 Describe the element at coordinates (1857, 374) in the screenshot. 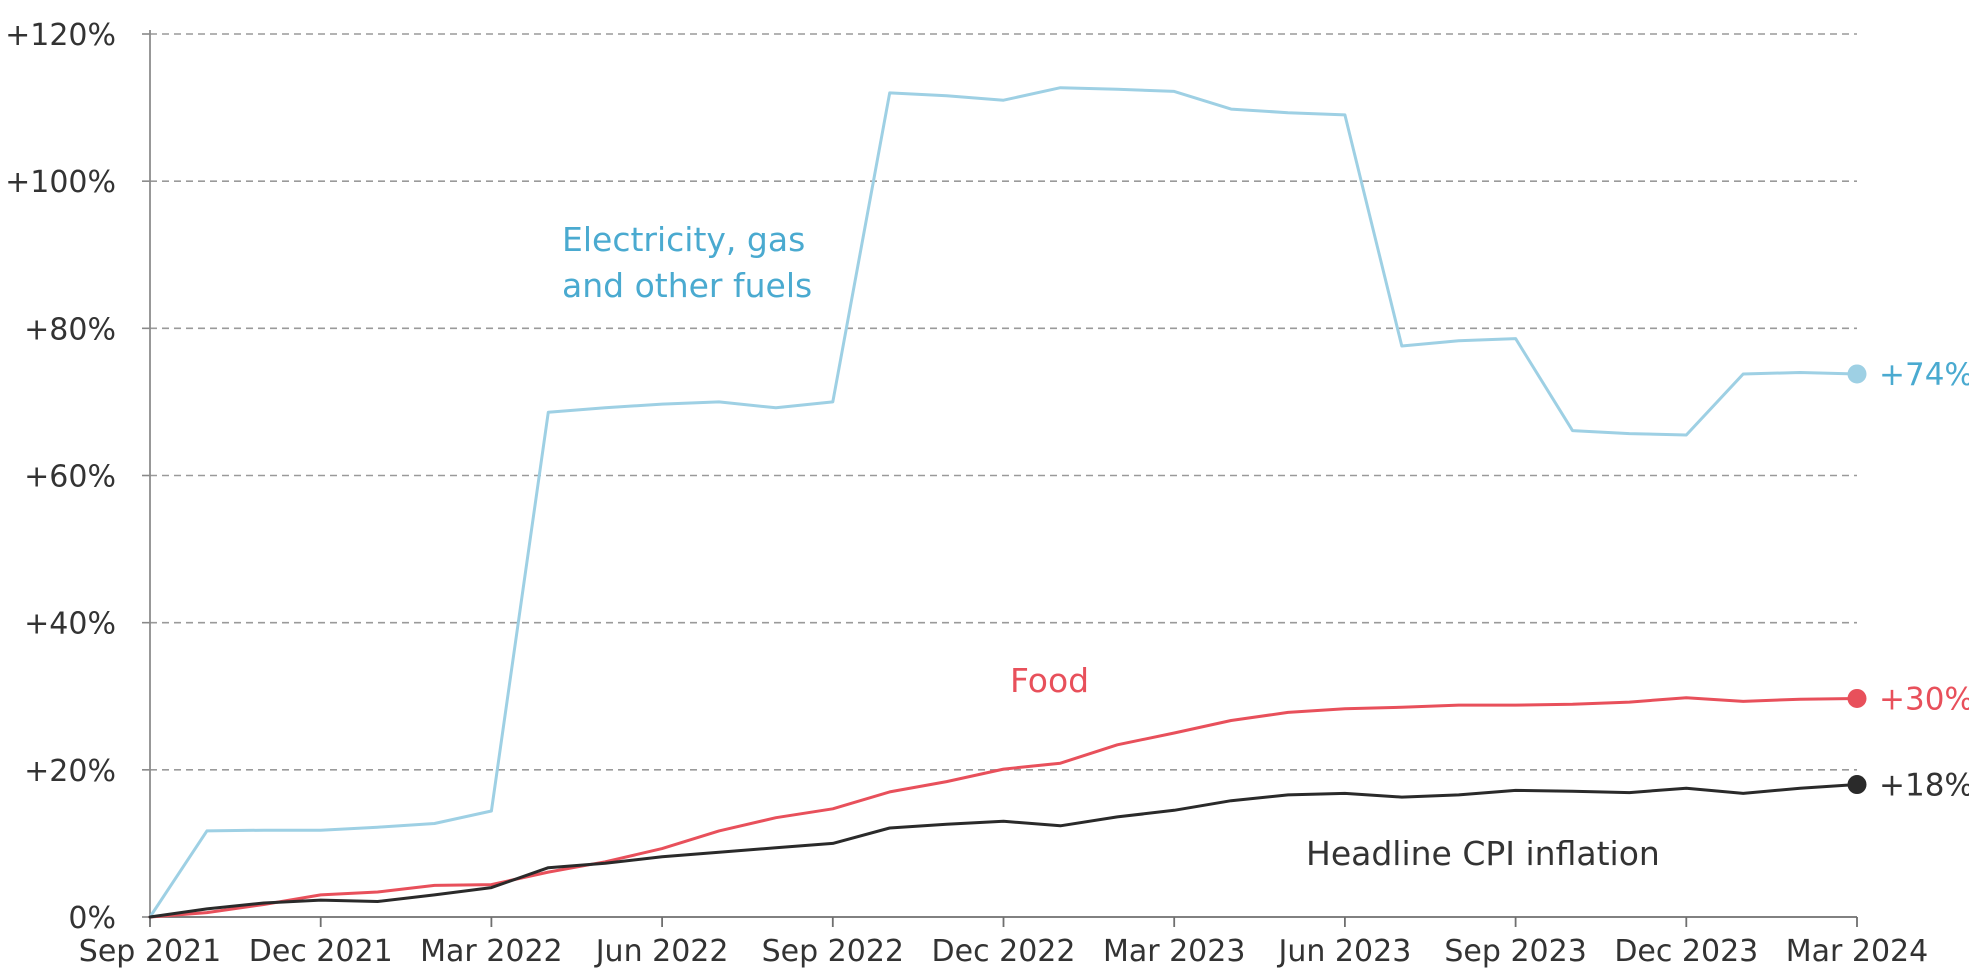

I see `series-endpoint-electricity-gas-and-other-fuels` at that location.